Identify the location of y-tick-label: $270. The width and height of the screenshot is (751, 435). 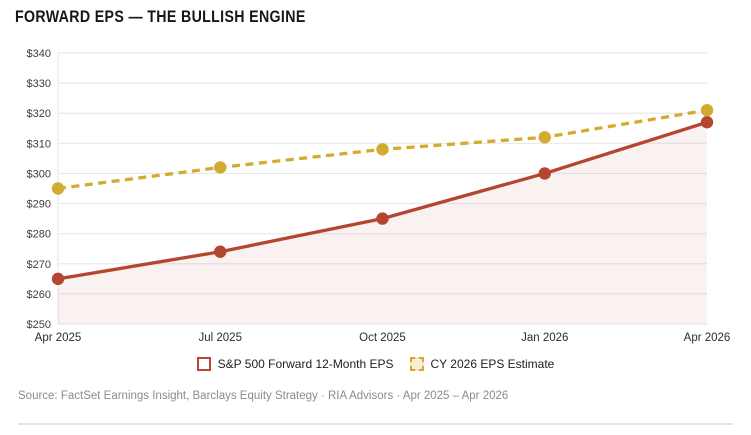
(39, 265).